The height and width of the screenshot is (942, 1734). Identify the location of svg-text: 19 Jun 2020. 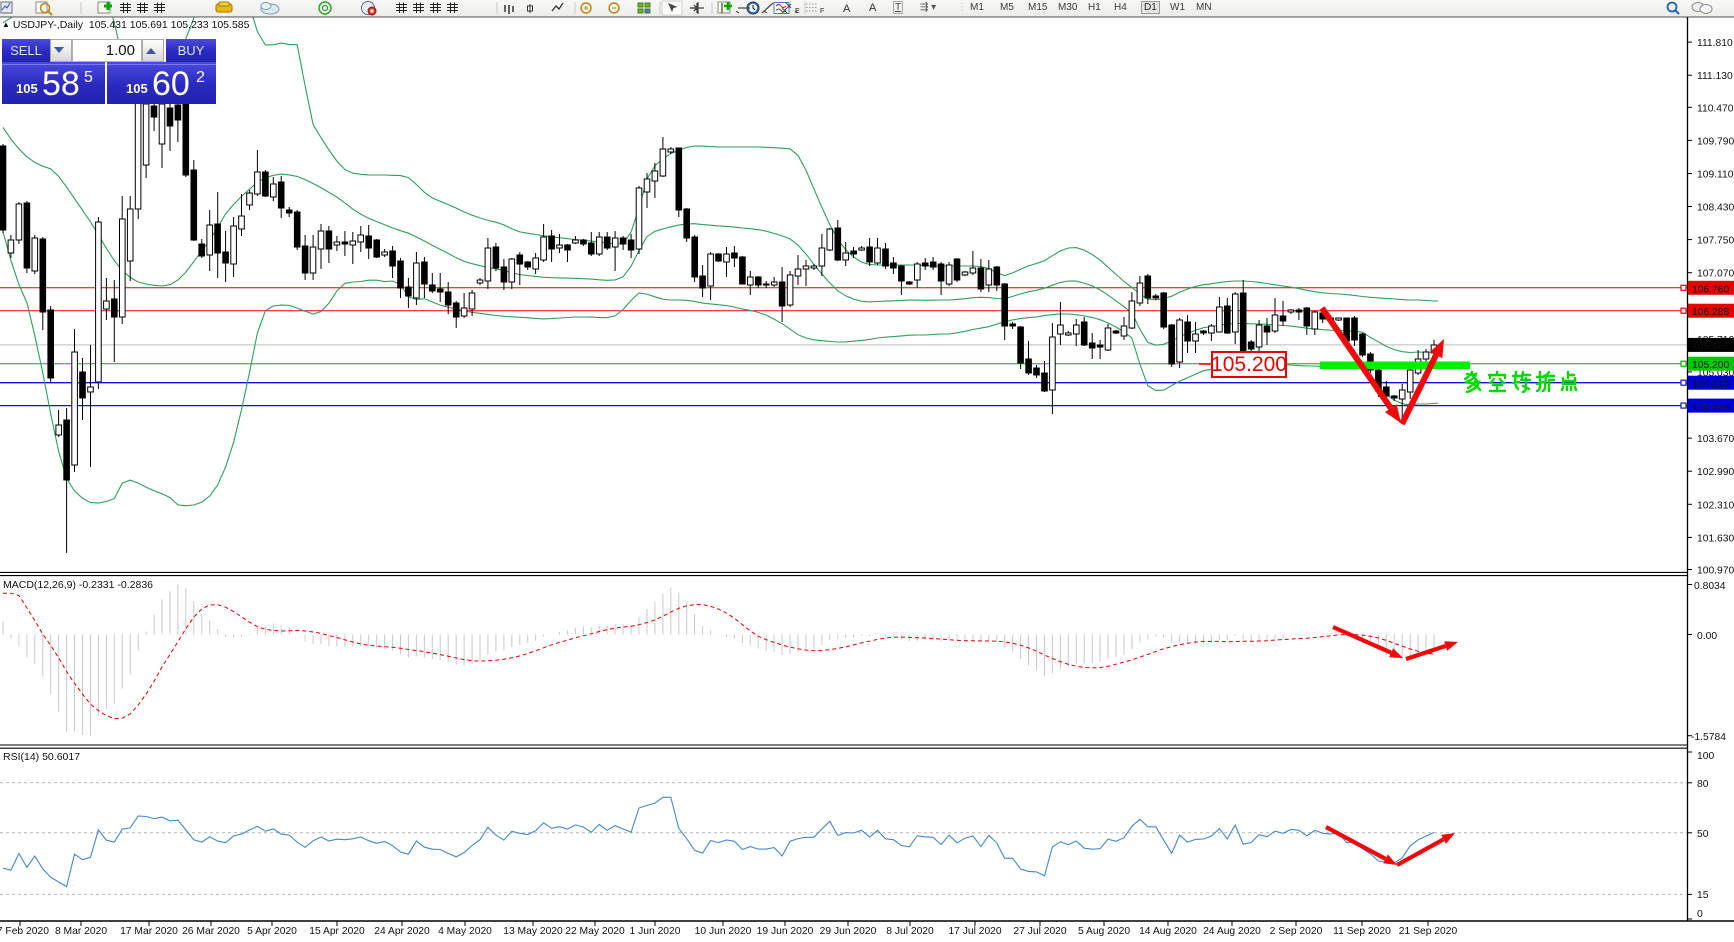
(785, 931).